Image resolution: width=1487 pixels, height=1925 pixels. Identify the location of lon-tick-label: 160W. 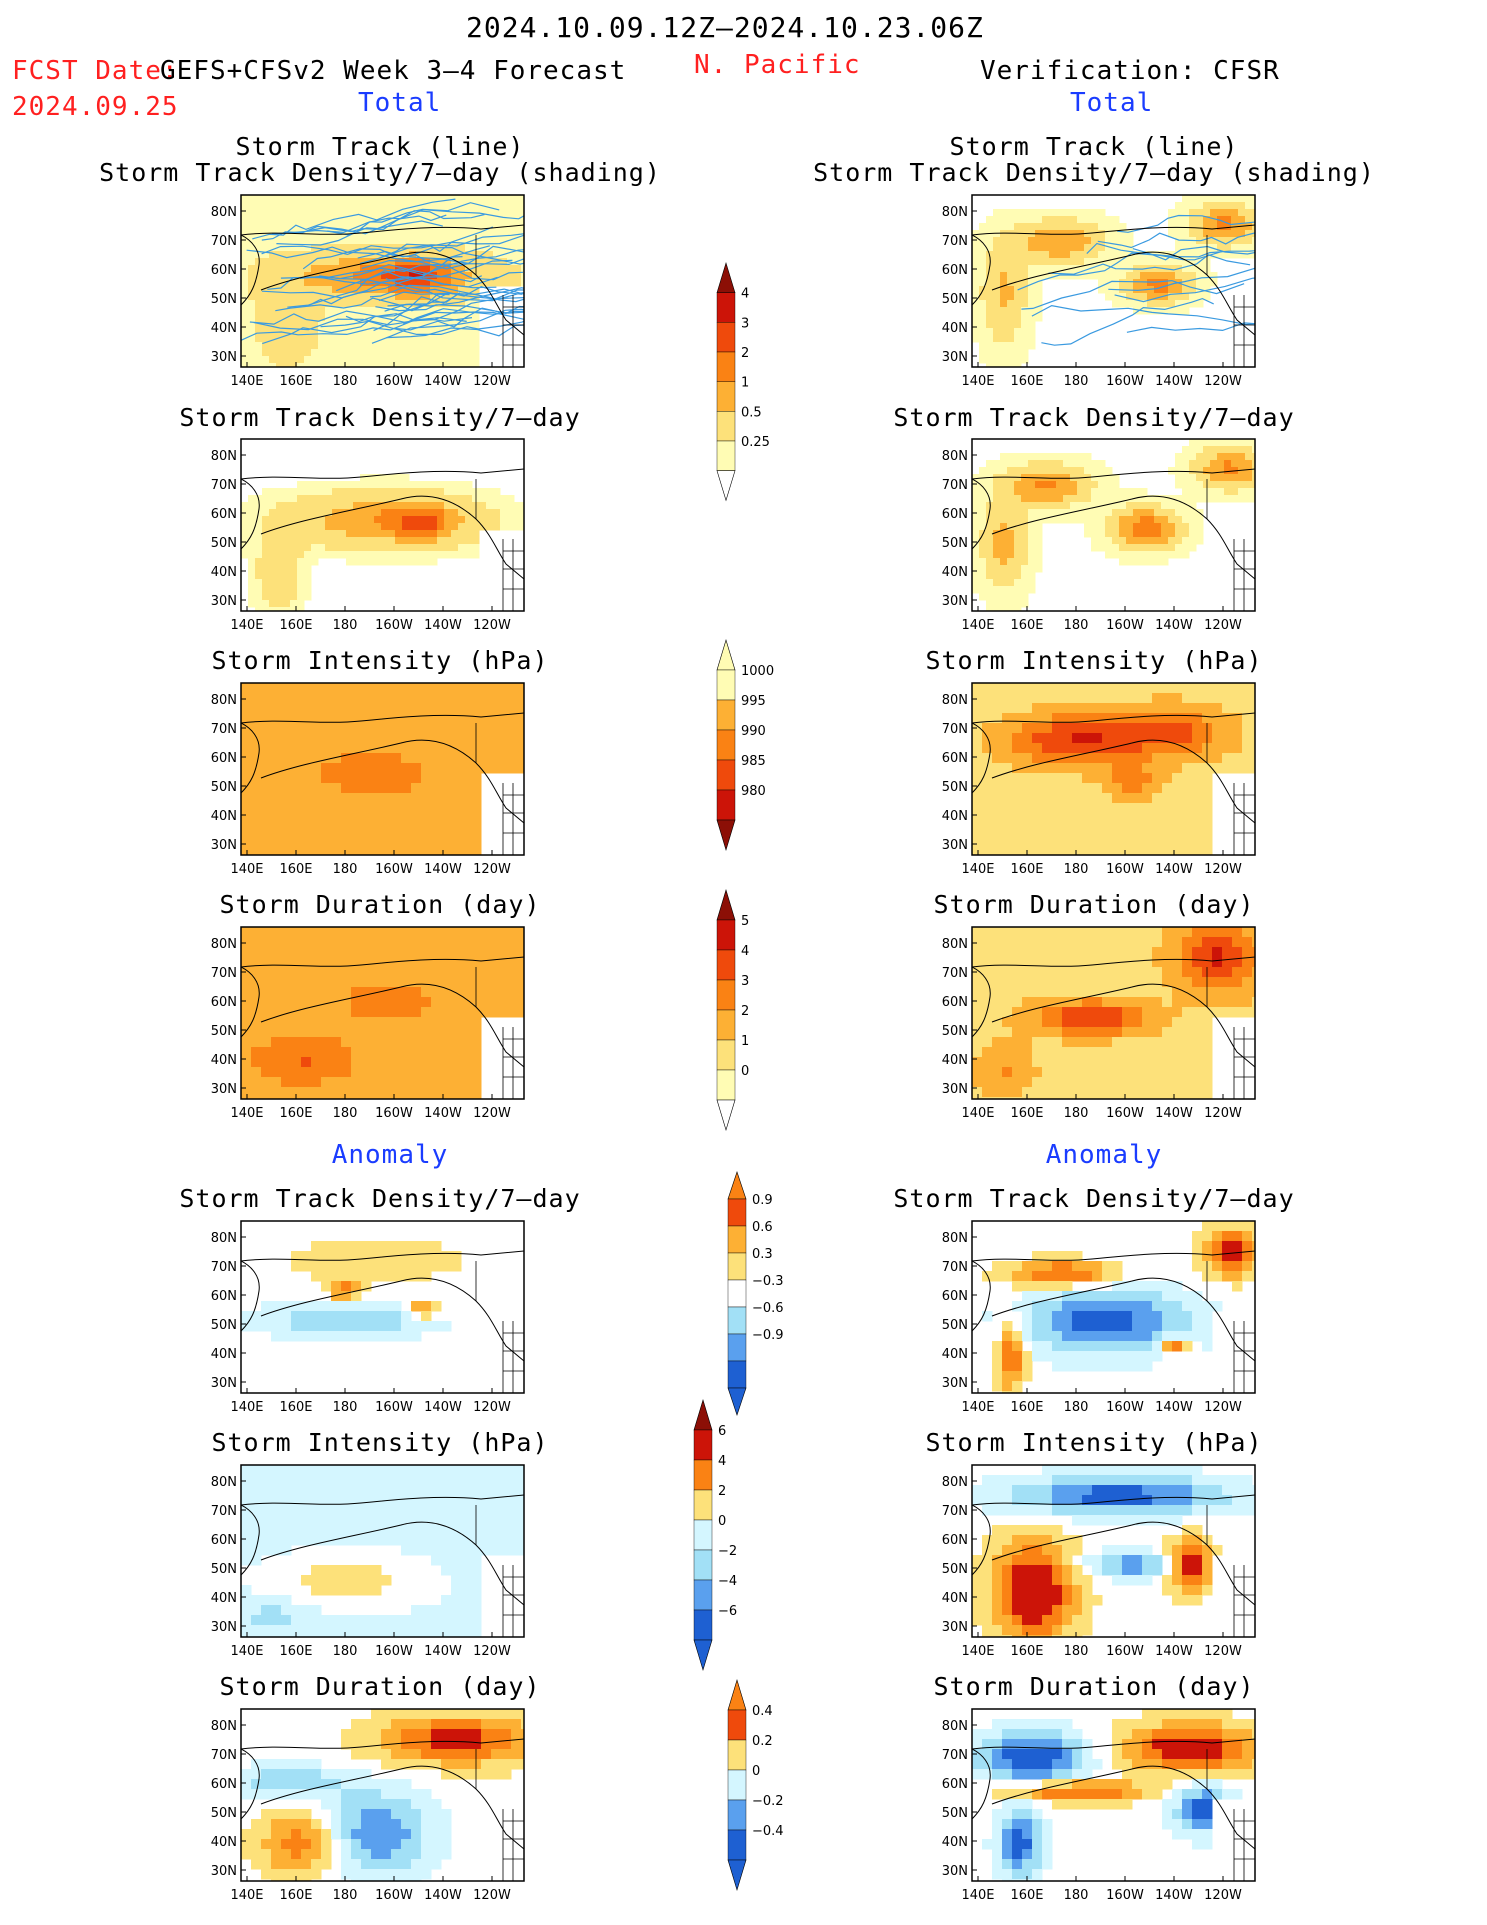
(1125, 381).